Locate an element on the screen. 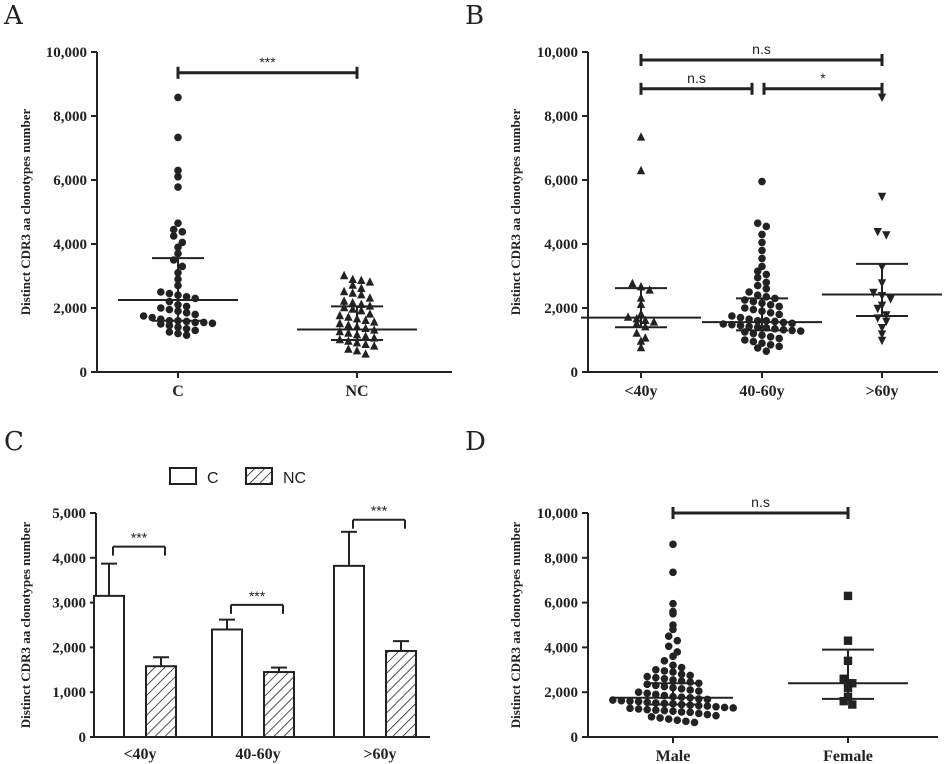 This screenshot has width=950, height=764. y-tick-label: 6,000 is located at coordinates (70, 181).